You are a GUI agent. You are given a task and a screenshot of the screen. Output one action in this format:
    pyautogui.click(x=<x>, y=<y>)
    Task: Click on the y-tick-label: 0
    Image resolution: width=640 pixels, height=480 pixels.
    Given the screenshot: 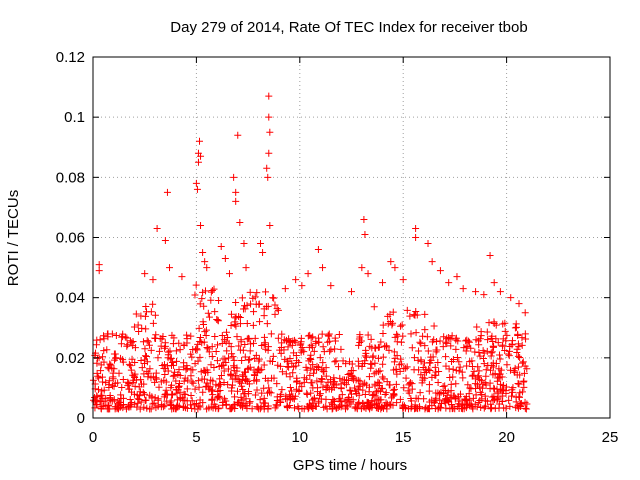 What is the action you would take?
    pyautogui.click(x=81, y=418)
    